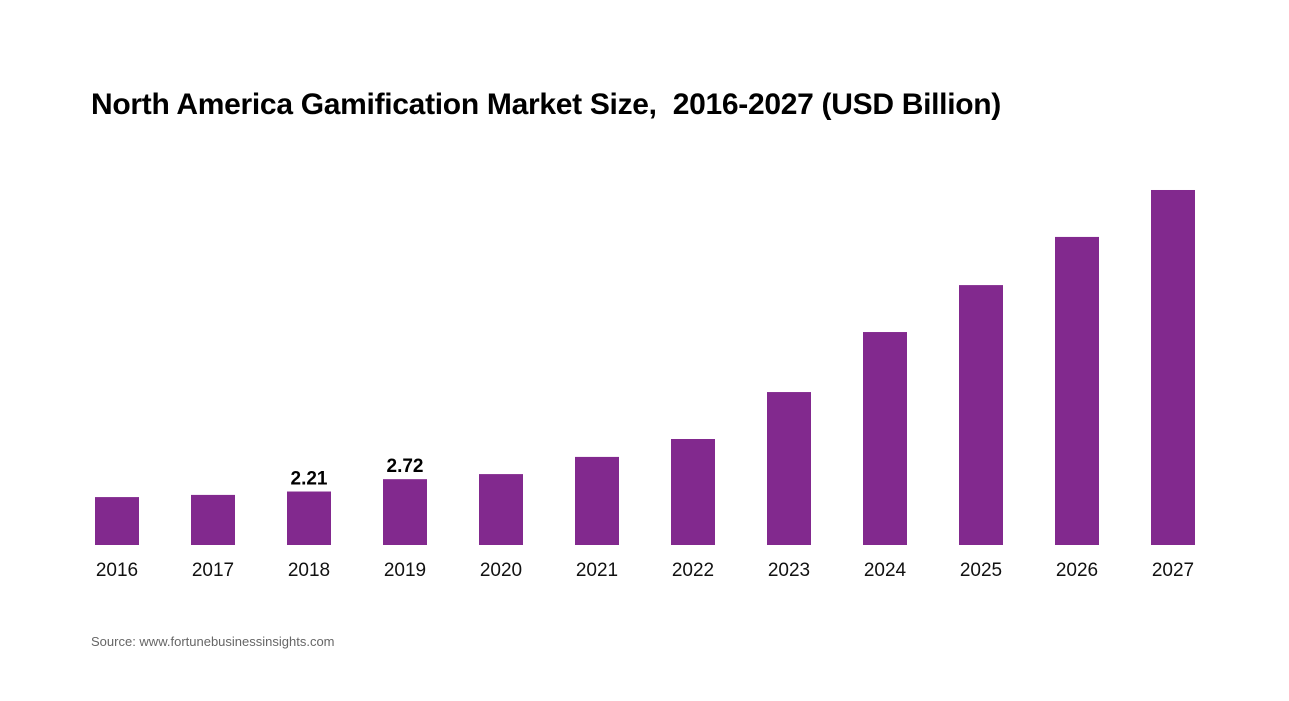  Describe the element at coordinates (213, 519) in the screenshot. I see `bar-2017` at that location.